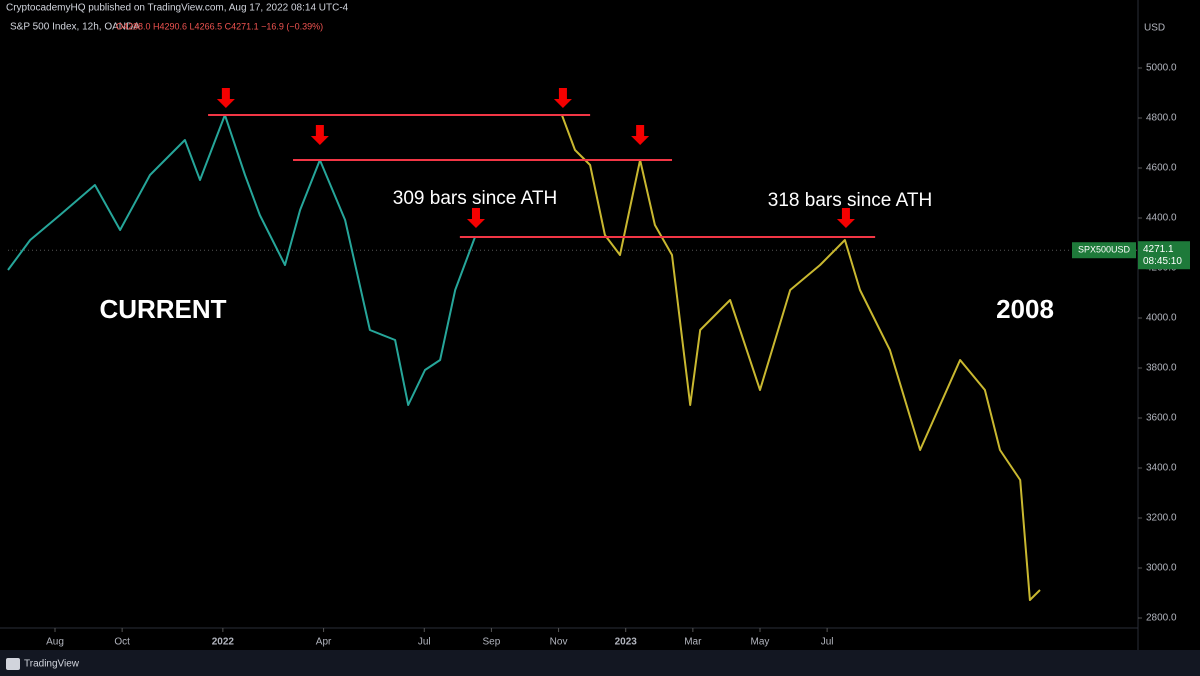 The width and height of the screenshot is (1200, 676). I want to click on brand: TradingView, so click(52, 664).